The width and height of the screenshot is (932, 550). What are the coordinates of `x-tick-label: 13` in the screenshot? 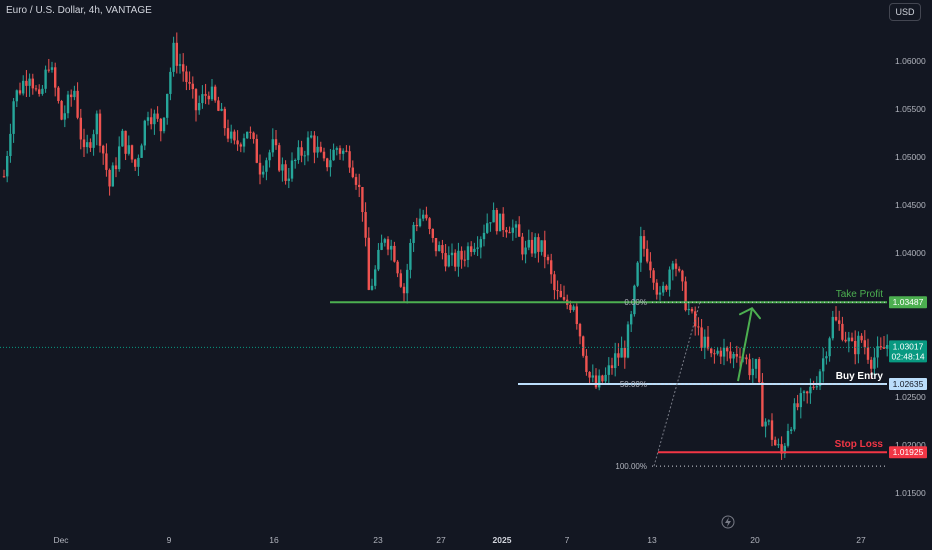 It's located at (652, 540).